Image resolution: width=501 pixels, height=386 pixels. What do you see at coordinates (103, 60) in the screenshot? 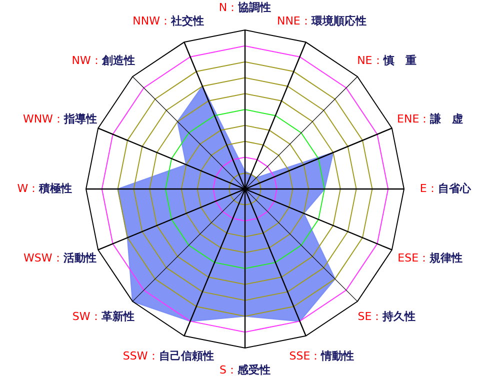
I see `spoke-label: NW：創造性` at bounding box center [103, 60].